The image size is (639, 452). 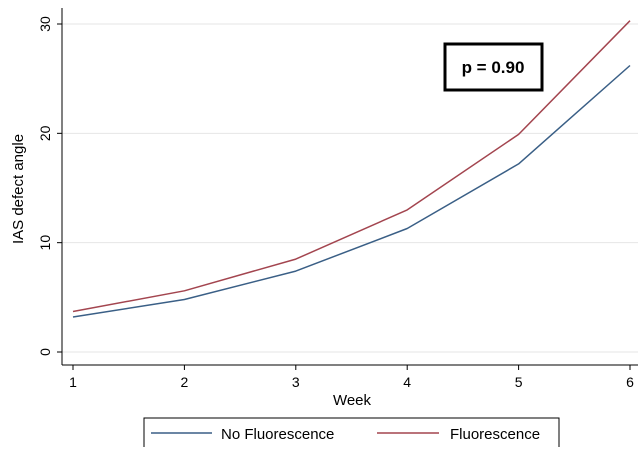 What do you see at coordinates (630, 382) in the screenshot?
I see `x-tick-label: 6` at bounding box center [630, 382].